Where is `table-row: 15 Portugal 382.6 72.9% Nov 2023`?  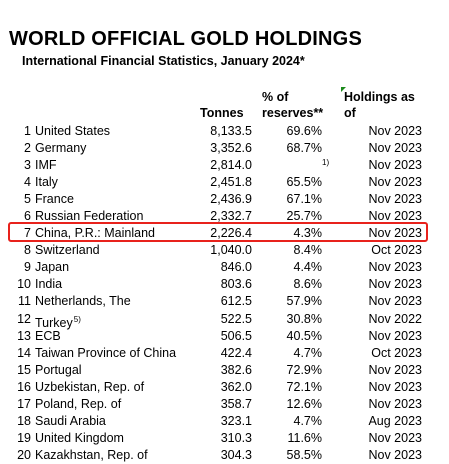 table-row: 15 Portugal 382.6 72.9% Nov 2023 is located at coordinates (224, 370).